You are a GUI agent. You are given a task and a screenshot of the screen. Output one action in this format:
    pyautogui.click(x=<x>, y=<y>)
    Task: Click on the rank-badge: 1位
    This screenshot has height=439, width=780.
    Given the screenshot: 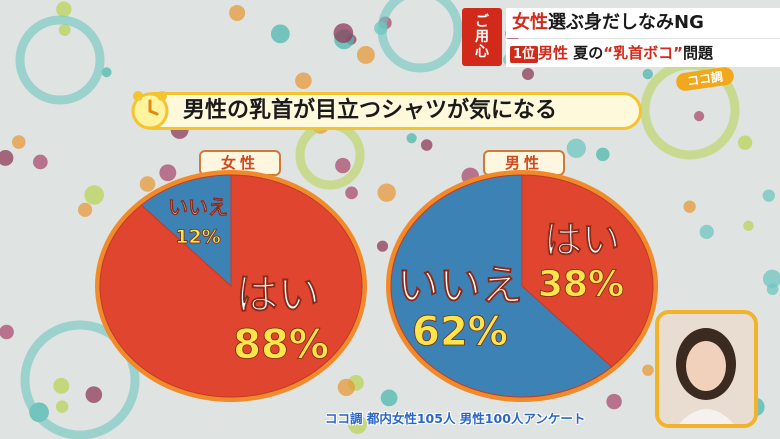 What is the action you would take?
    pyautogui.click(x=524, y=54)
    